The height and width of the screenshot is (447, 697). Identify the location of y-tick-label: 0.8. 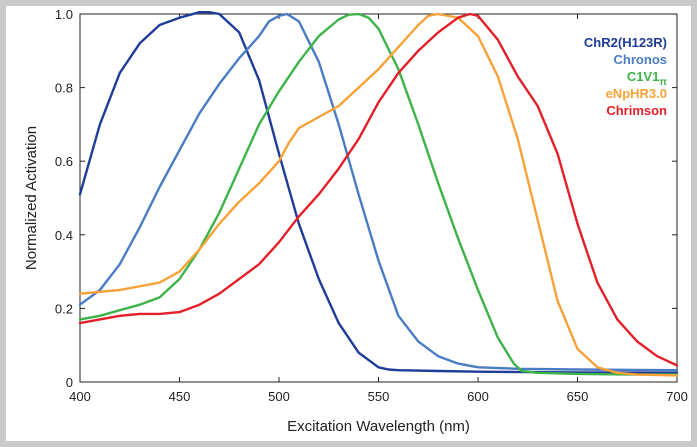
(64, 88).